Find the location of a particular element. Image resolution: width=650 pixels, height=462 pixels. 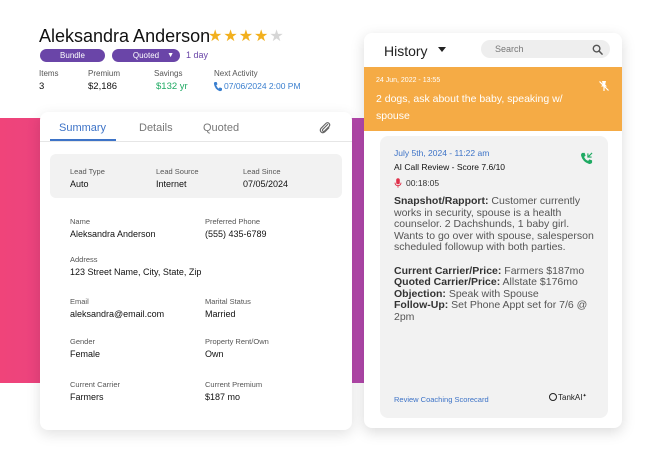

stat-next-activity-label: Next Activity is located at coordinates (236, 73).